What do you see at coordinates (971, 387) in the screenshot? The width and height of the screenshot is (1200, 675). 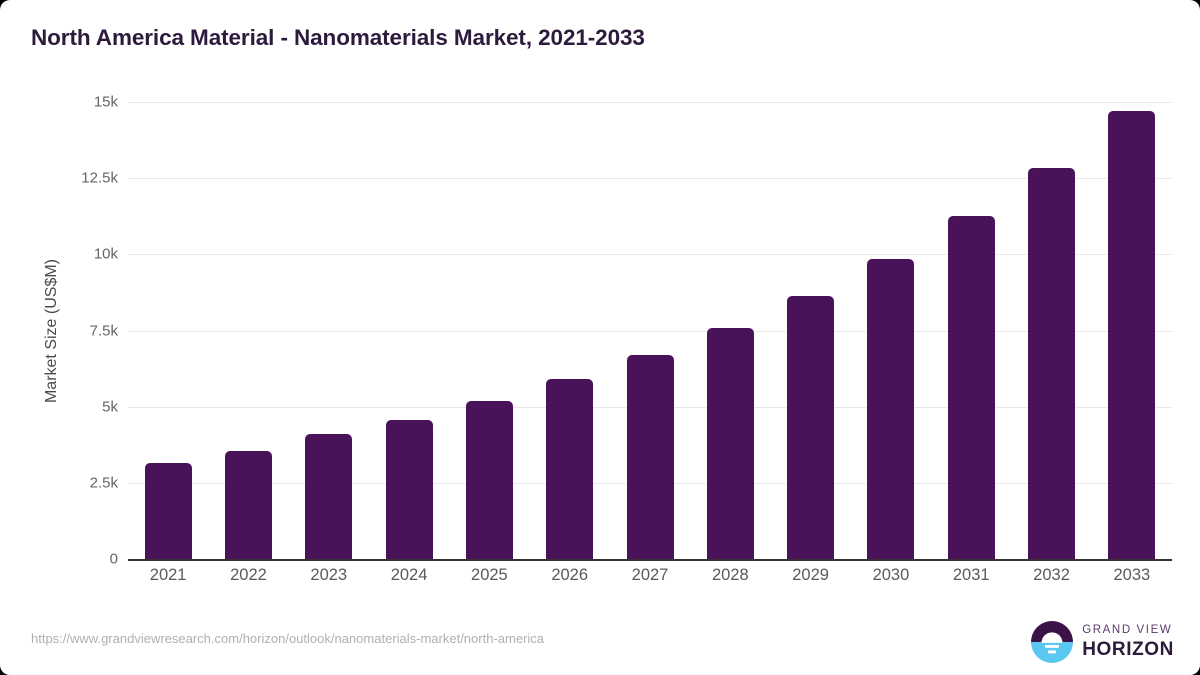 I see `bar-2031` at bounding box center [971, 387].